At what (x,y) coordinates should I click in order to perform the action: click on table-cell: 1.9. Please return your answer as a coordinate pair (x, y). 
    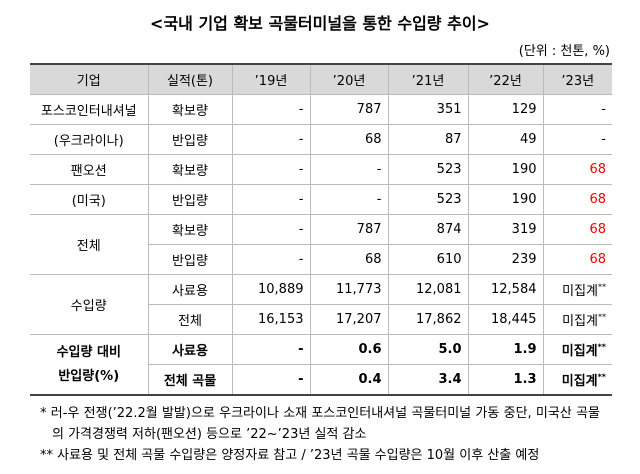
    Looking at the image, I should click on (505, 349).